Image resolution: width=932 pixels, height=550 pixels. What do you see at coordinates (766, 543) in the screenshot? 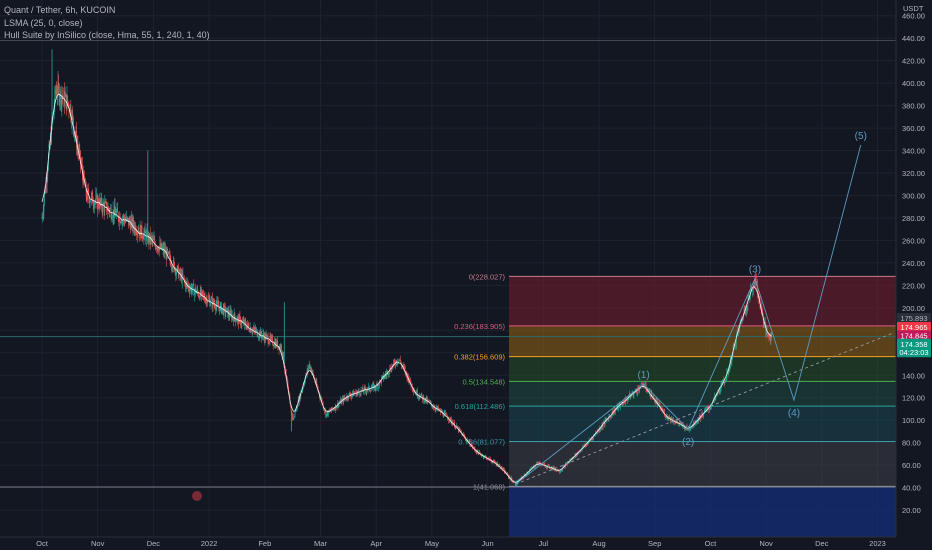
I see `time-tick-label: Nov` at bounding box center [766, 543].